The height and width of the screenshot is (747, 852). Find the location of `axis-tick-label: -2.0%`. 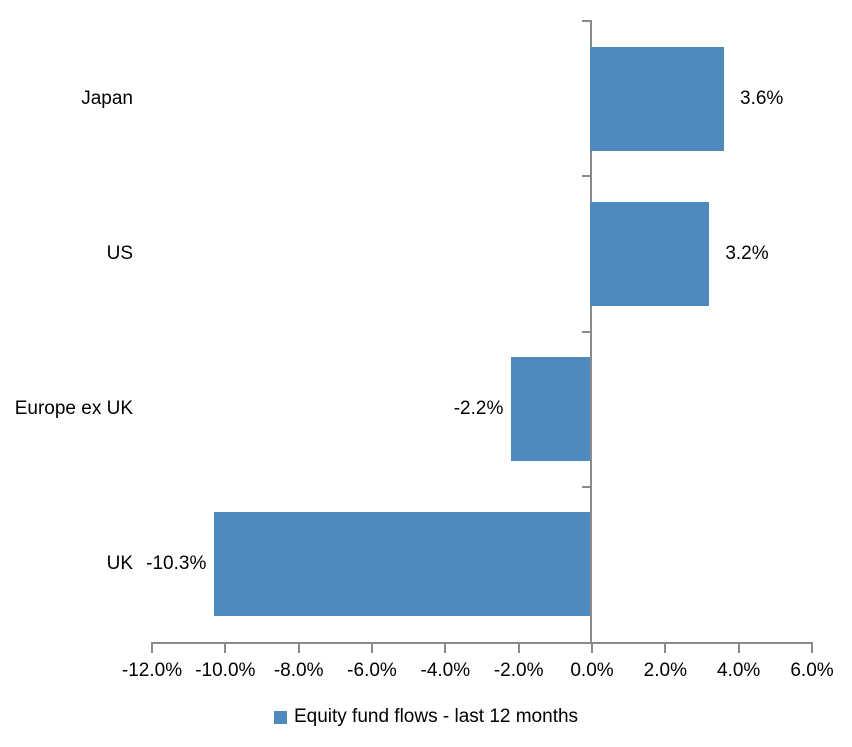

axis-tick-label: -2.0% is located at coordinates (518, 670).